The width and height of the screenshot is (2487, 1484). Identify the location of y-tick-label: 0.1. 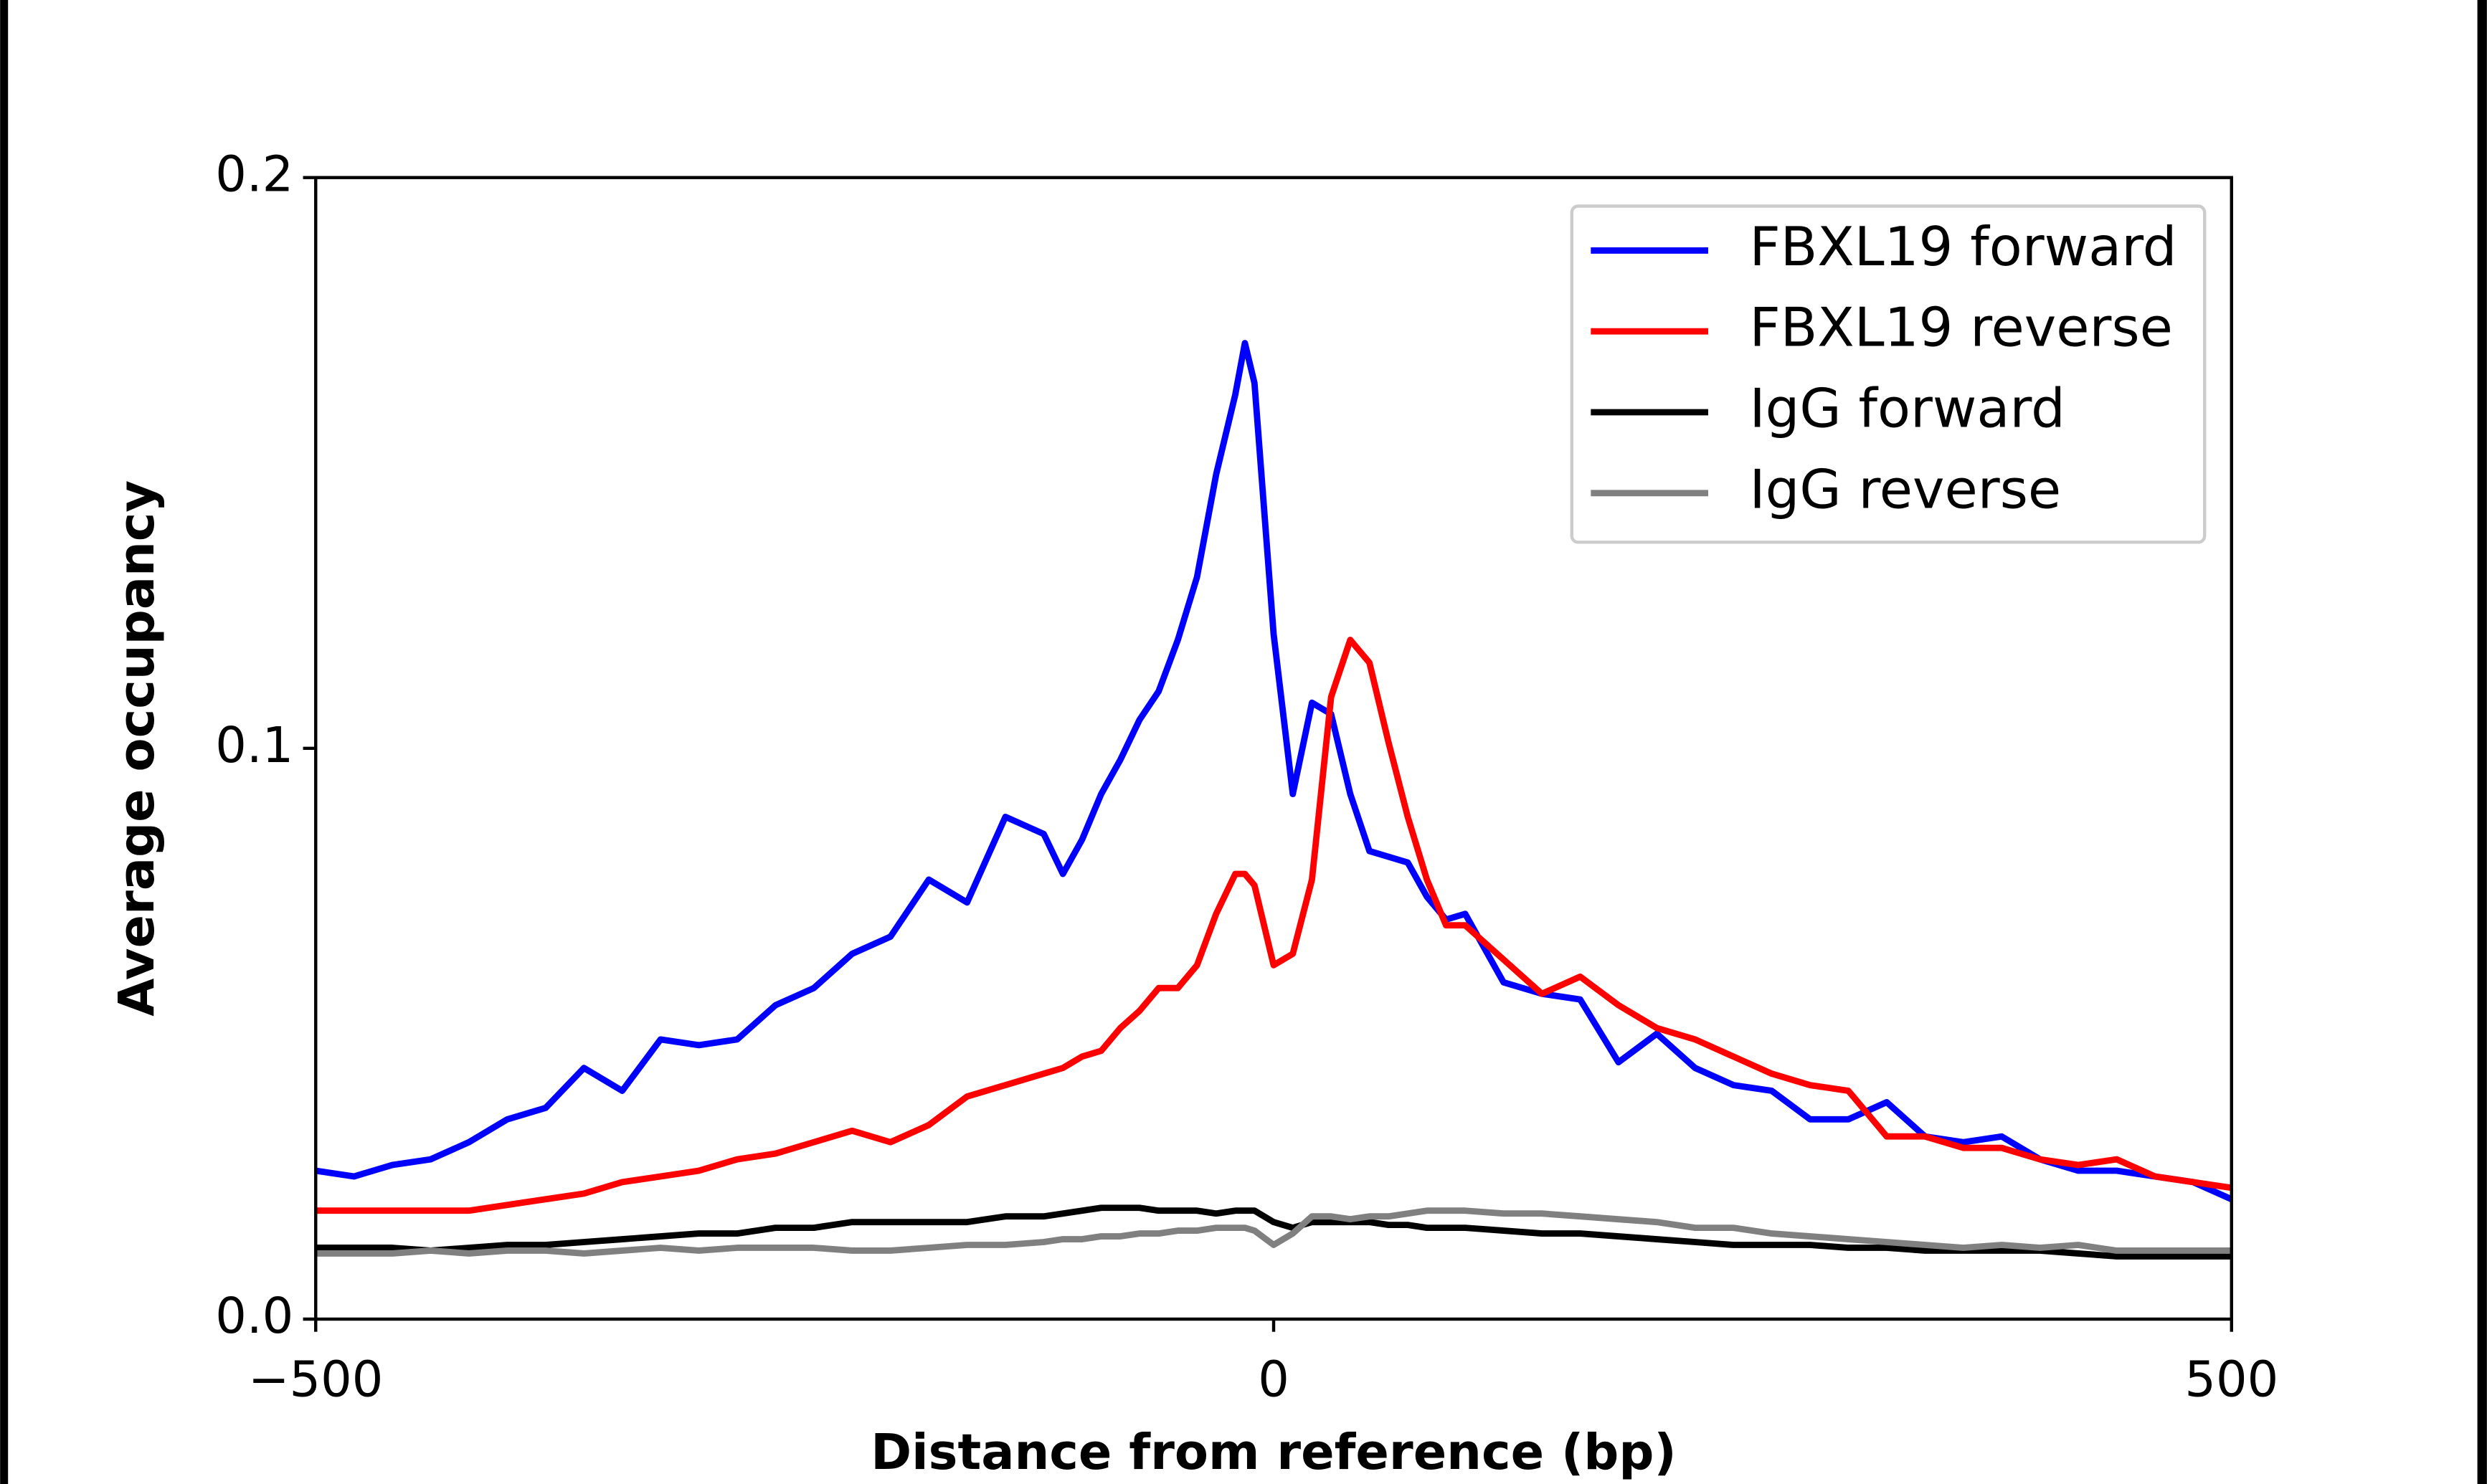
(254, 745).